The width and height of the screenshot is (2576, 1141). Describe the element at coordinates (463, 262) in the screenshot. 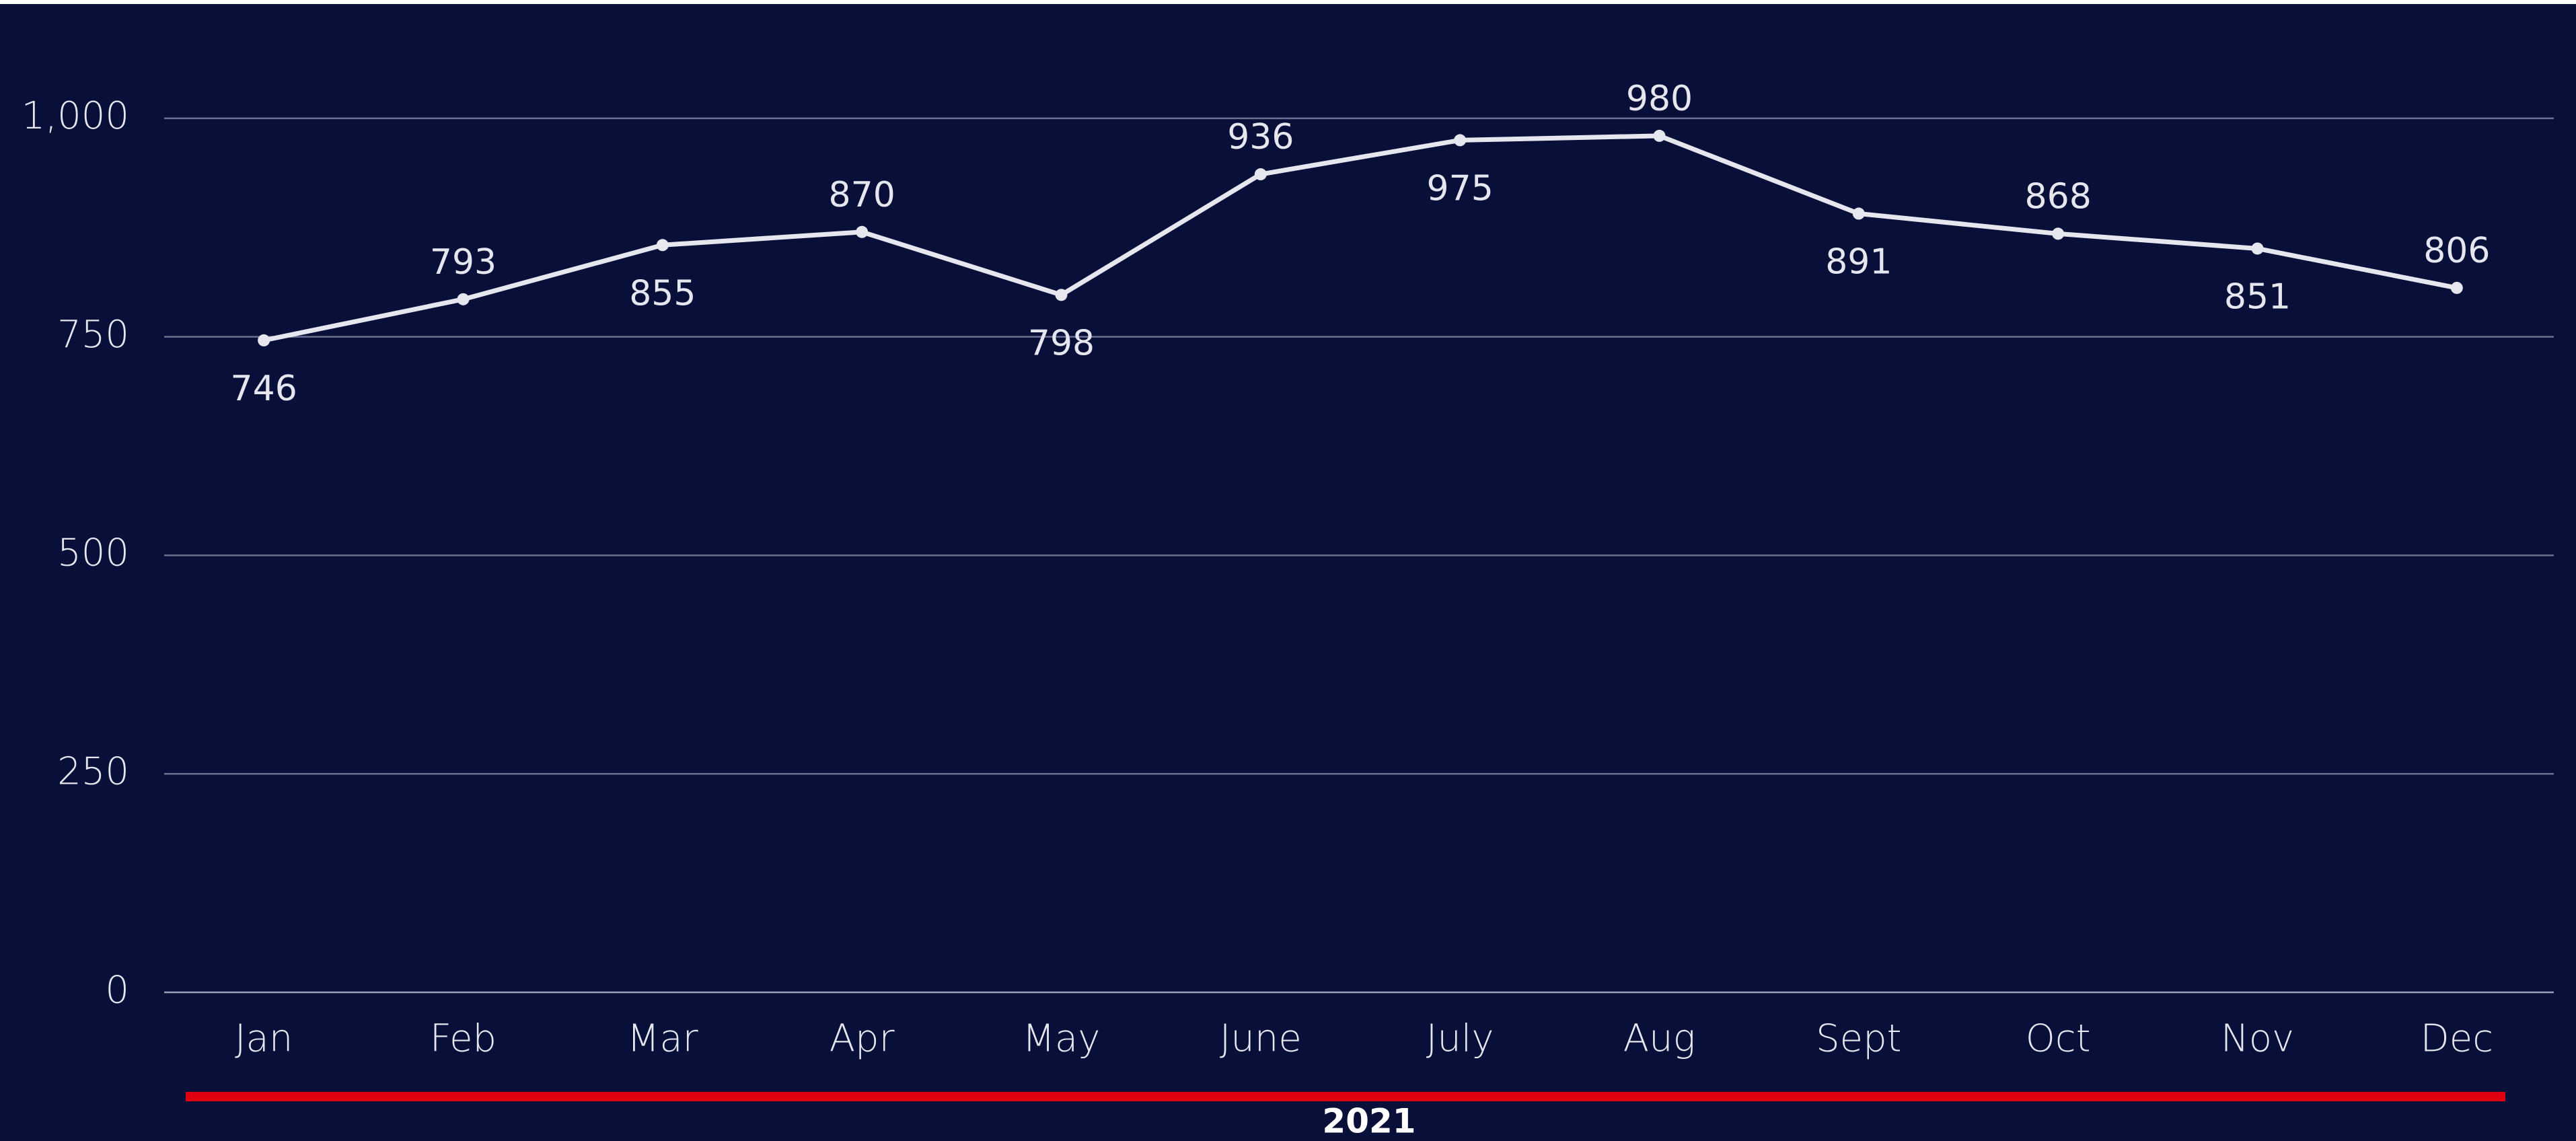

I see `data-label: 793` at that location.